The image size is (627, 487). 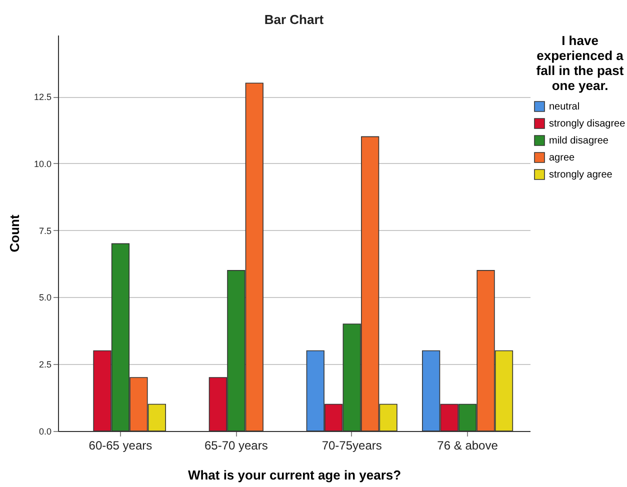 I want to click on y-tick-label: 10.0, so click(x=43, y=163).